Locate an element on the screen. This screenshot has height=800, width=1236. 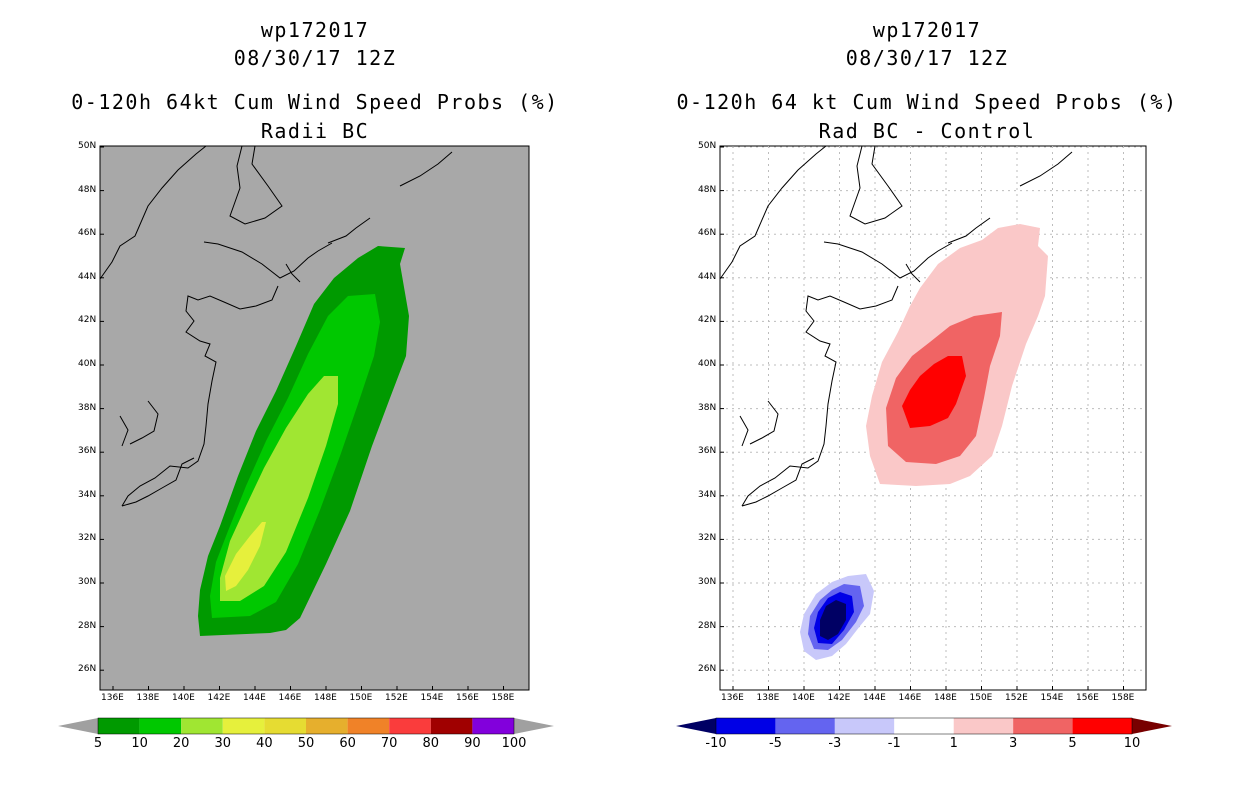
lat-label: 46N is located at coordinates (87, 233).